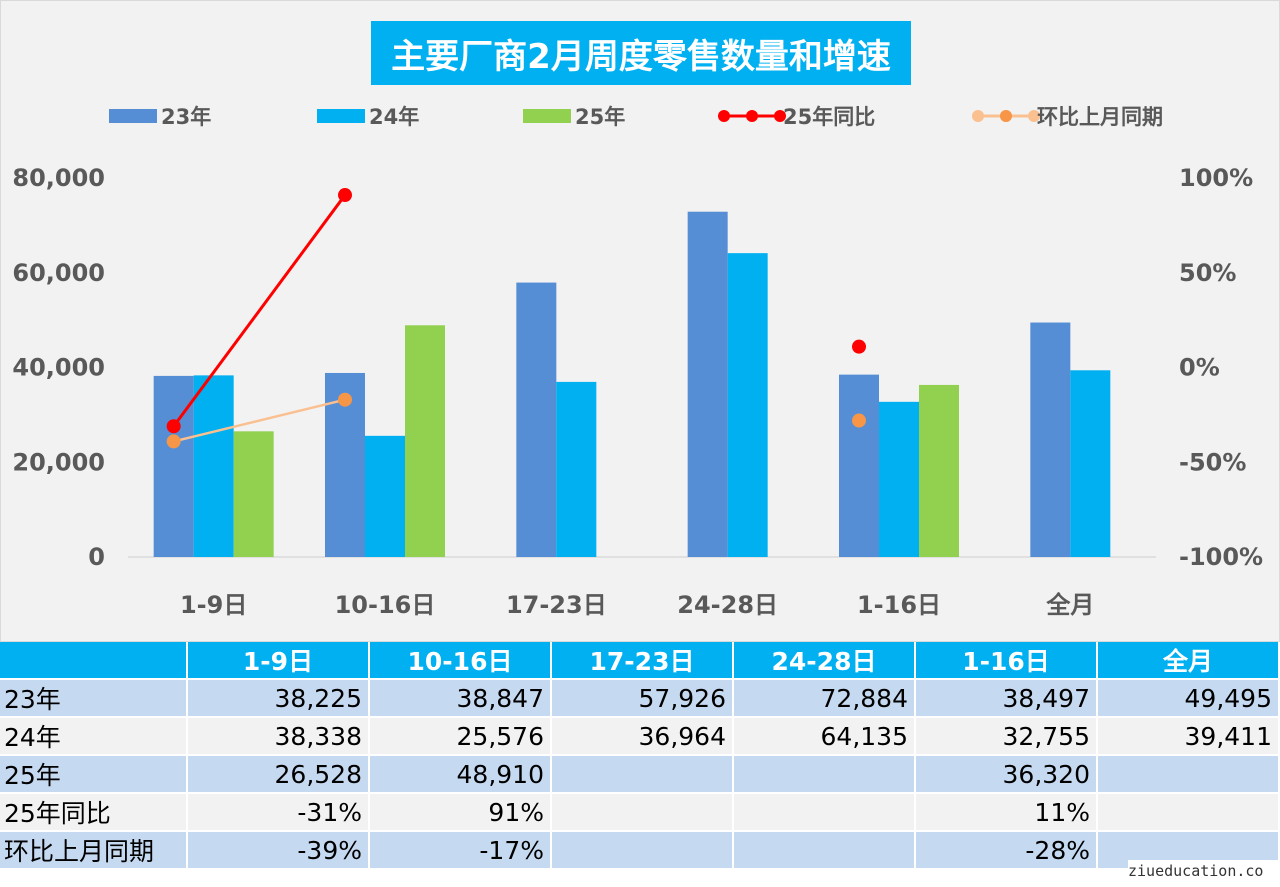  Describe the element at coordinates (279, 737) in the screenshot. I see `table-cell: 38,338` at that location.